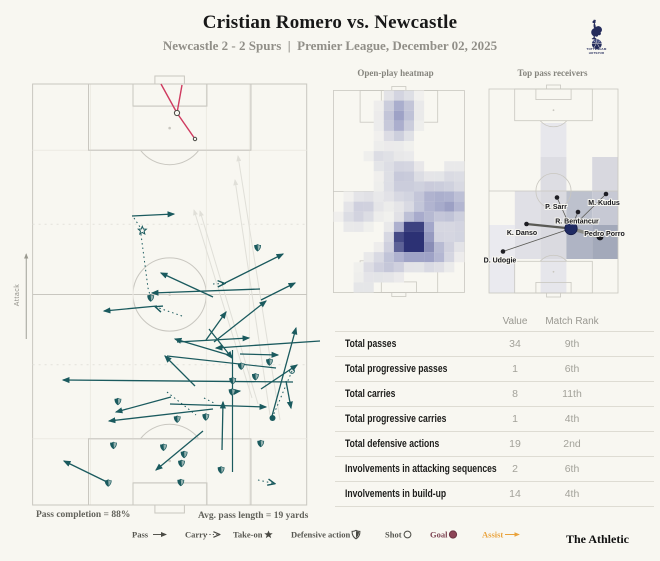  What do you see at coordinates (500, 261) in the screenshot?
I see `svg-text: D. Udogie` at bounding box center [500, 261].